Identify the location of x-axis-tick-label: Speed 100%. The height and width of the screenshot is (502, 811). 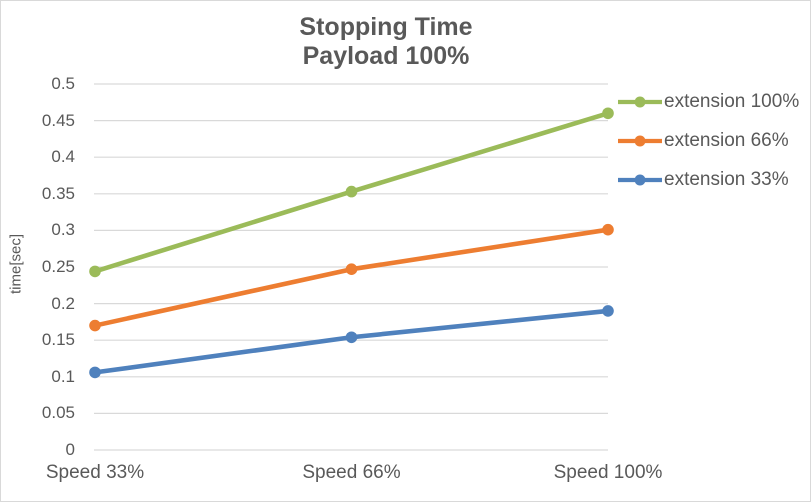
(608, 472).